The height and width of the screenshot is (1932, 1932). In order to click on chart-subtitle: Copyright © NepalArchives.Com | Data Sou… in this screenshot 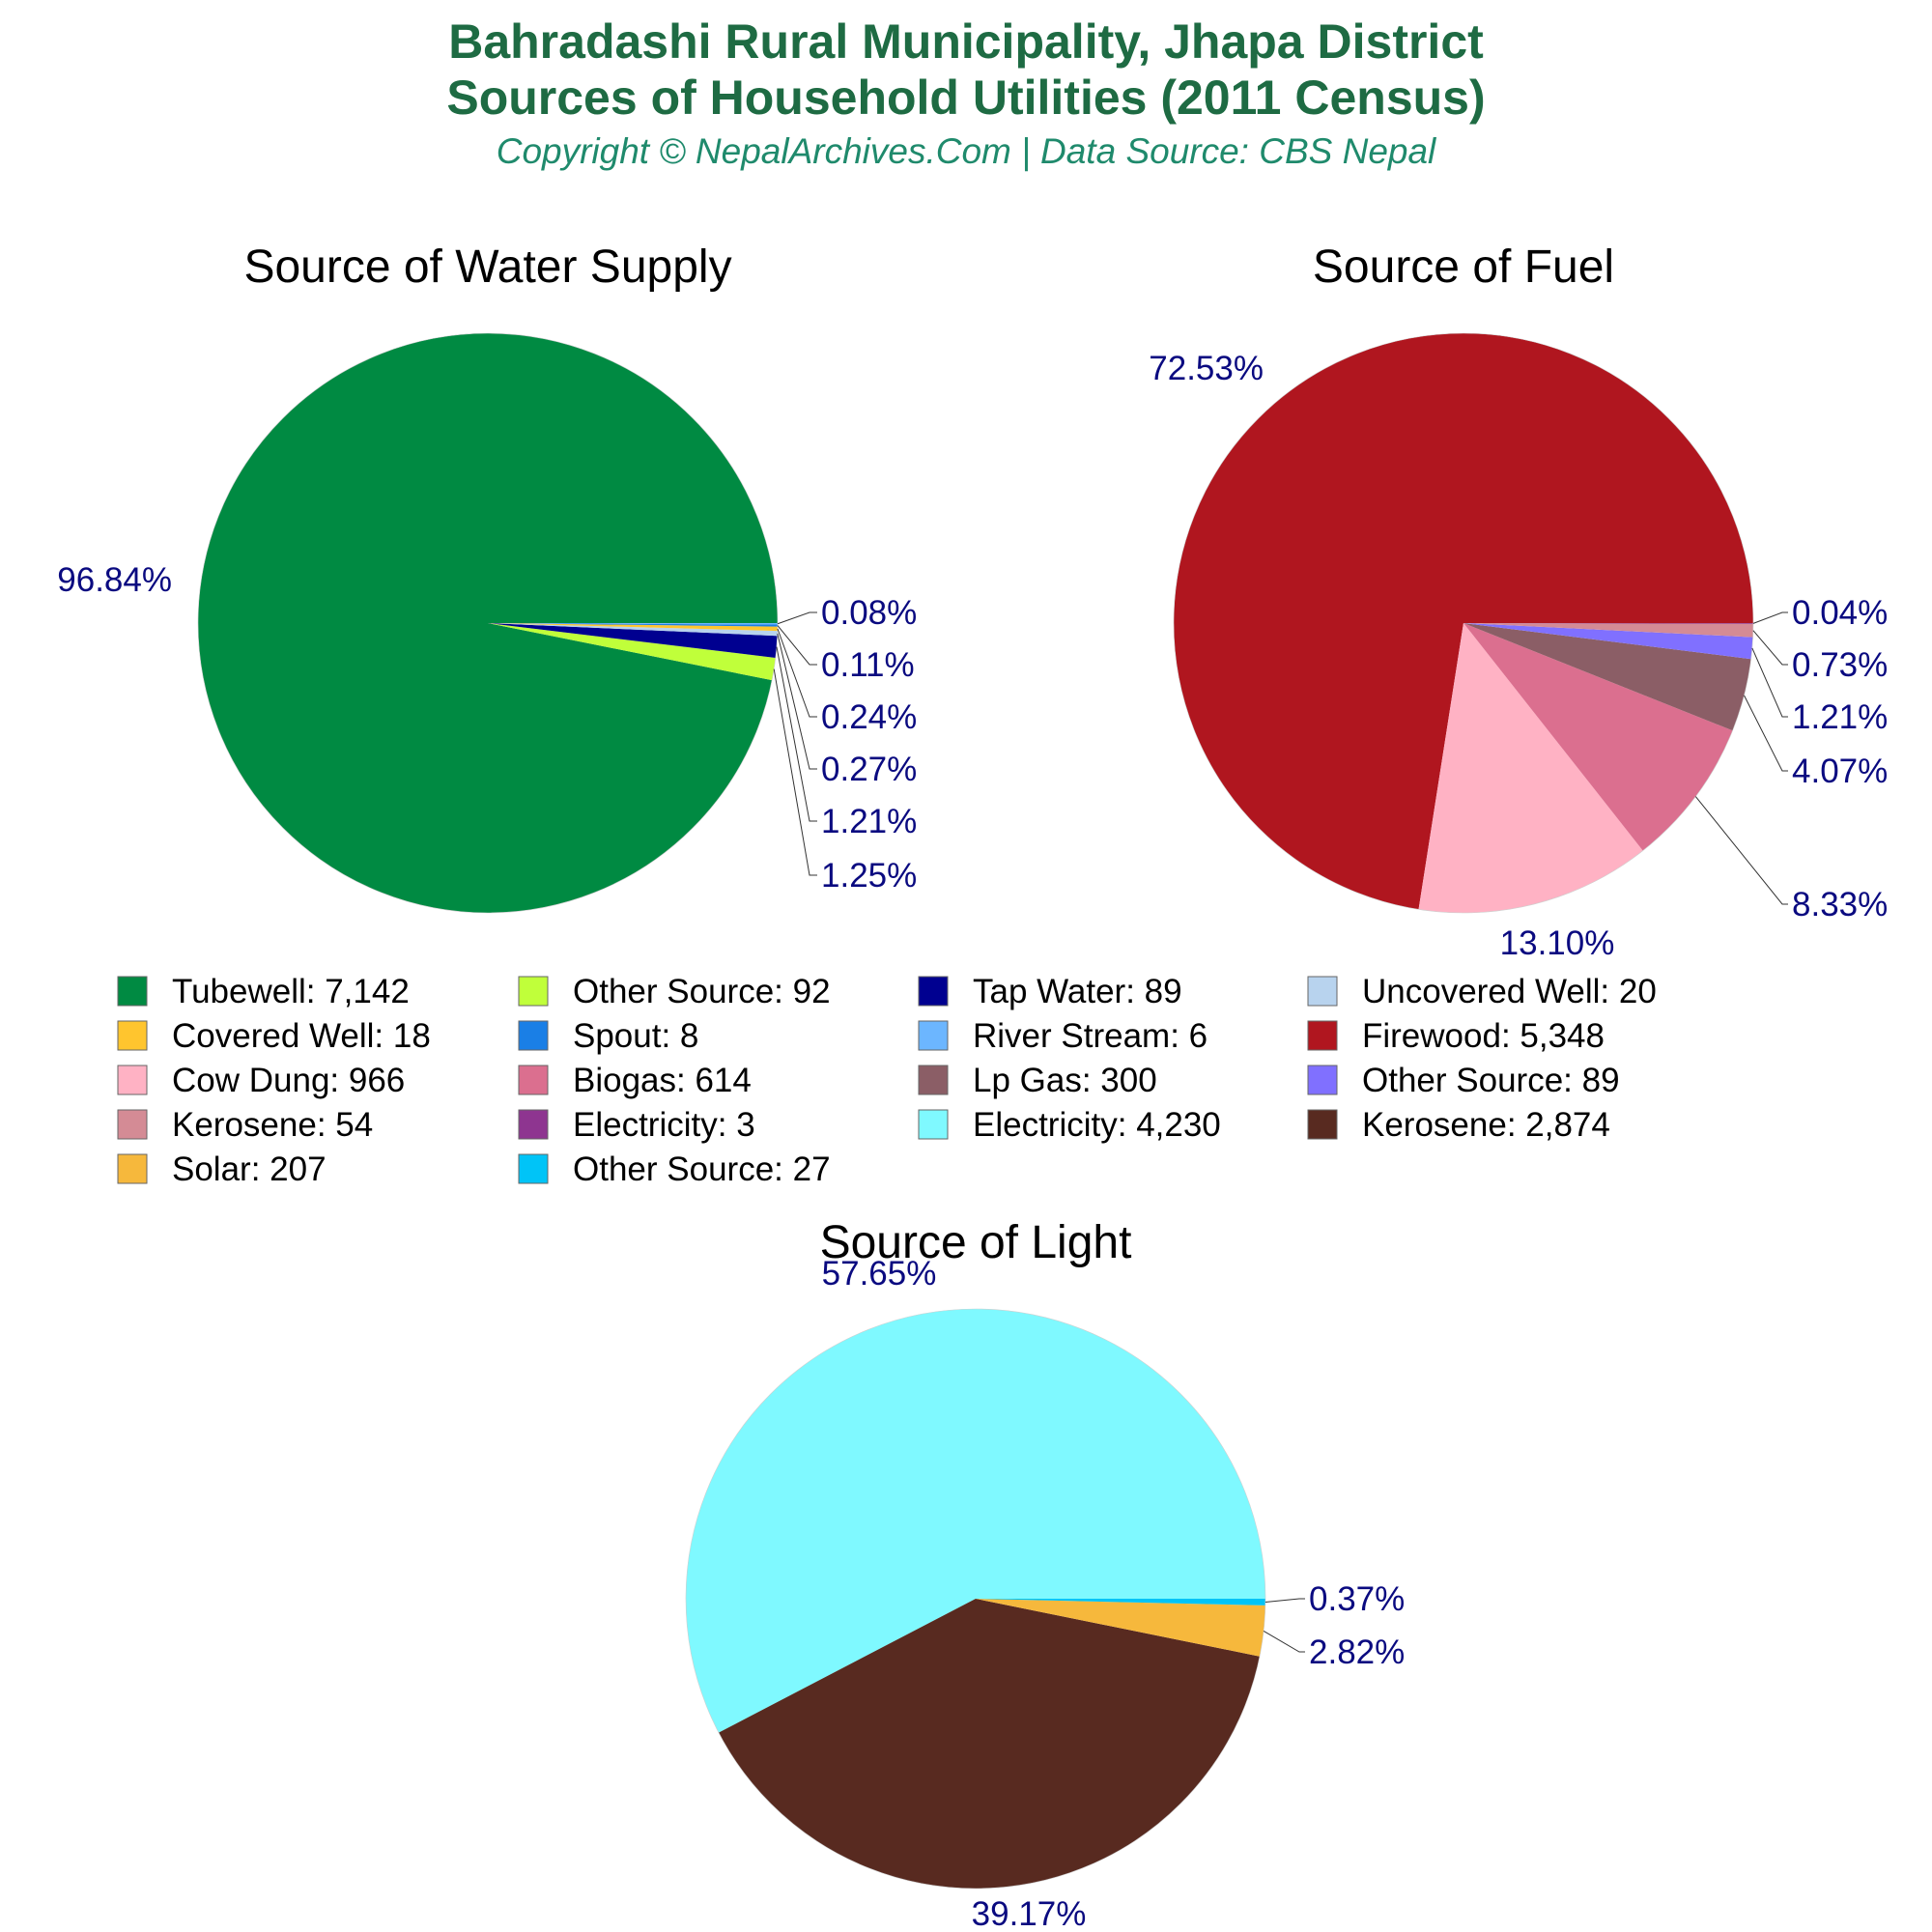, I will do `click(966, 151)`.